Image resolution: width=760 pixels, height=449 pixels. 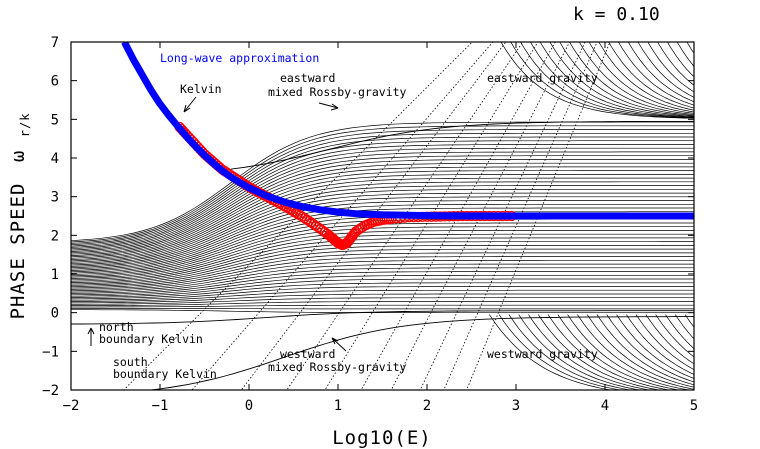 I want to click on y-tick-label: 5, so click(x=55, y=120).